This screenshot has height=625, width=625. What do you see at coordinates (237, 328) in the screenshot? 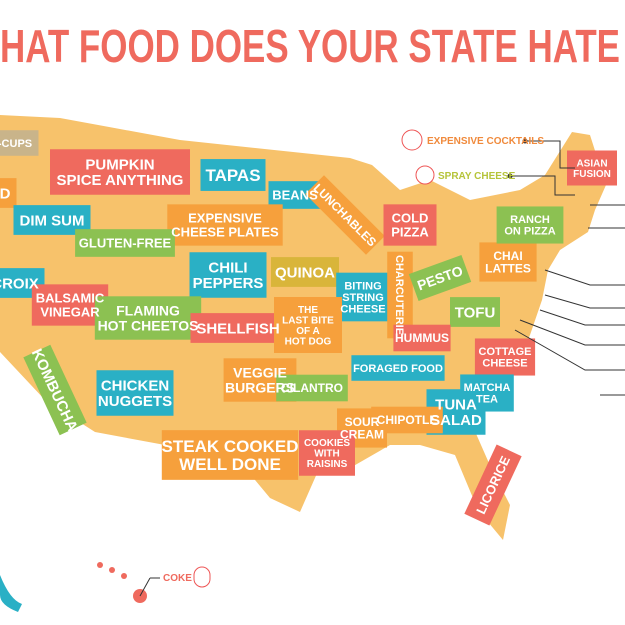
I see `state-label-line: SHELLFISH` at bounding box center [237, 328].